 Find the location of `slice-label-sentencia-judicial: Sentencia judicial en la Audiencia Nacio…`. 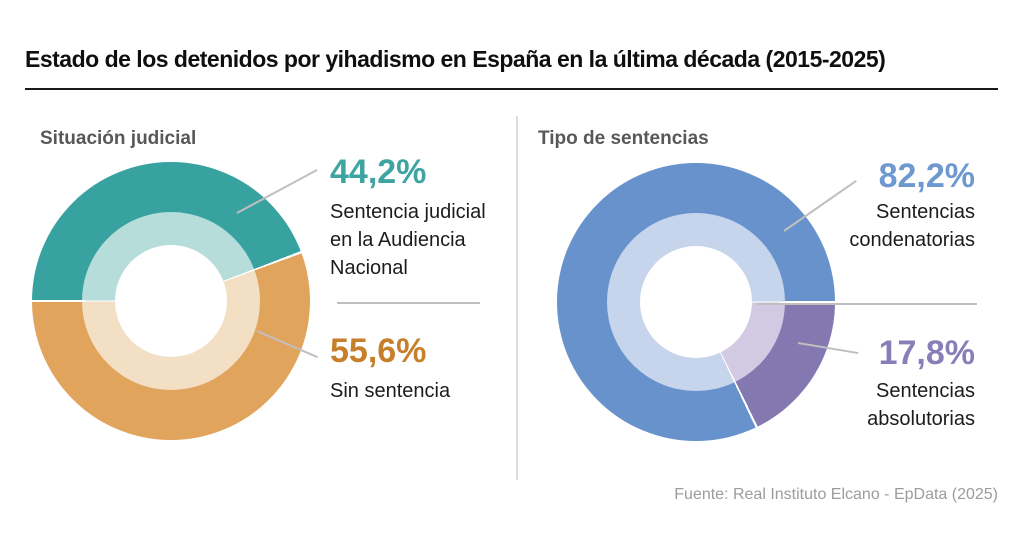

slice-label-sentencia-judicial: Sentencia judicial en la Audiencia Nacio… is located at coordinates (408, 240).